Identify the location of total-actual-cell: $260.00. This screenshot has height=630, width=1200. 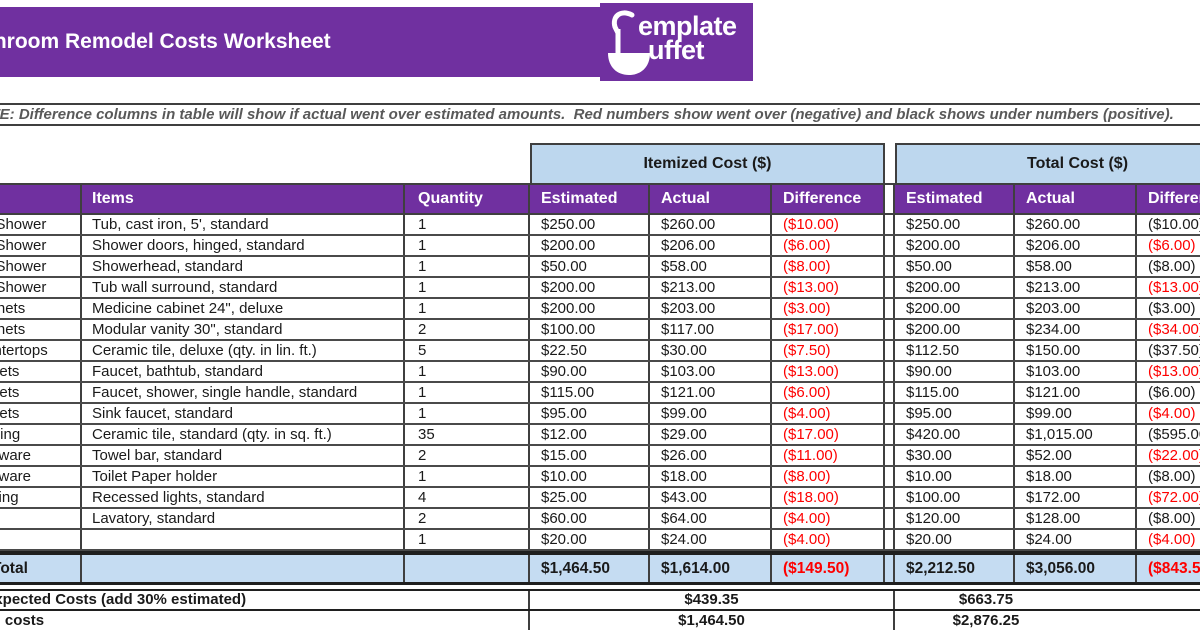
(1076, 224).